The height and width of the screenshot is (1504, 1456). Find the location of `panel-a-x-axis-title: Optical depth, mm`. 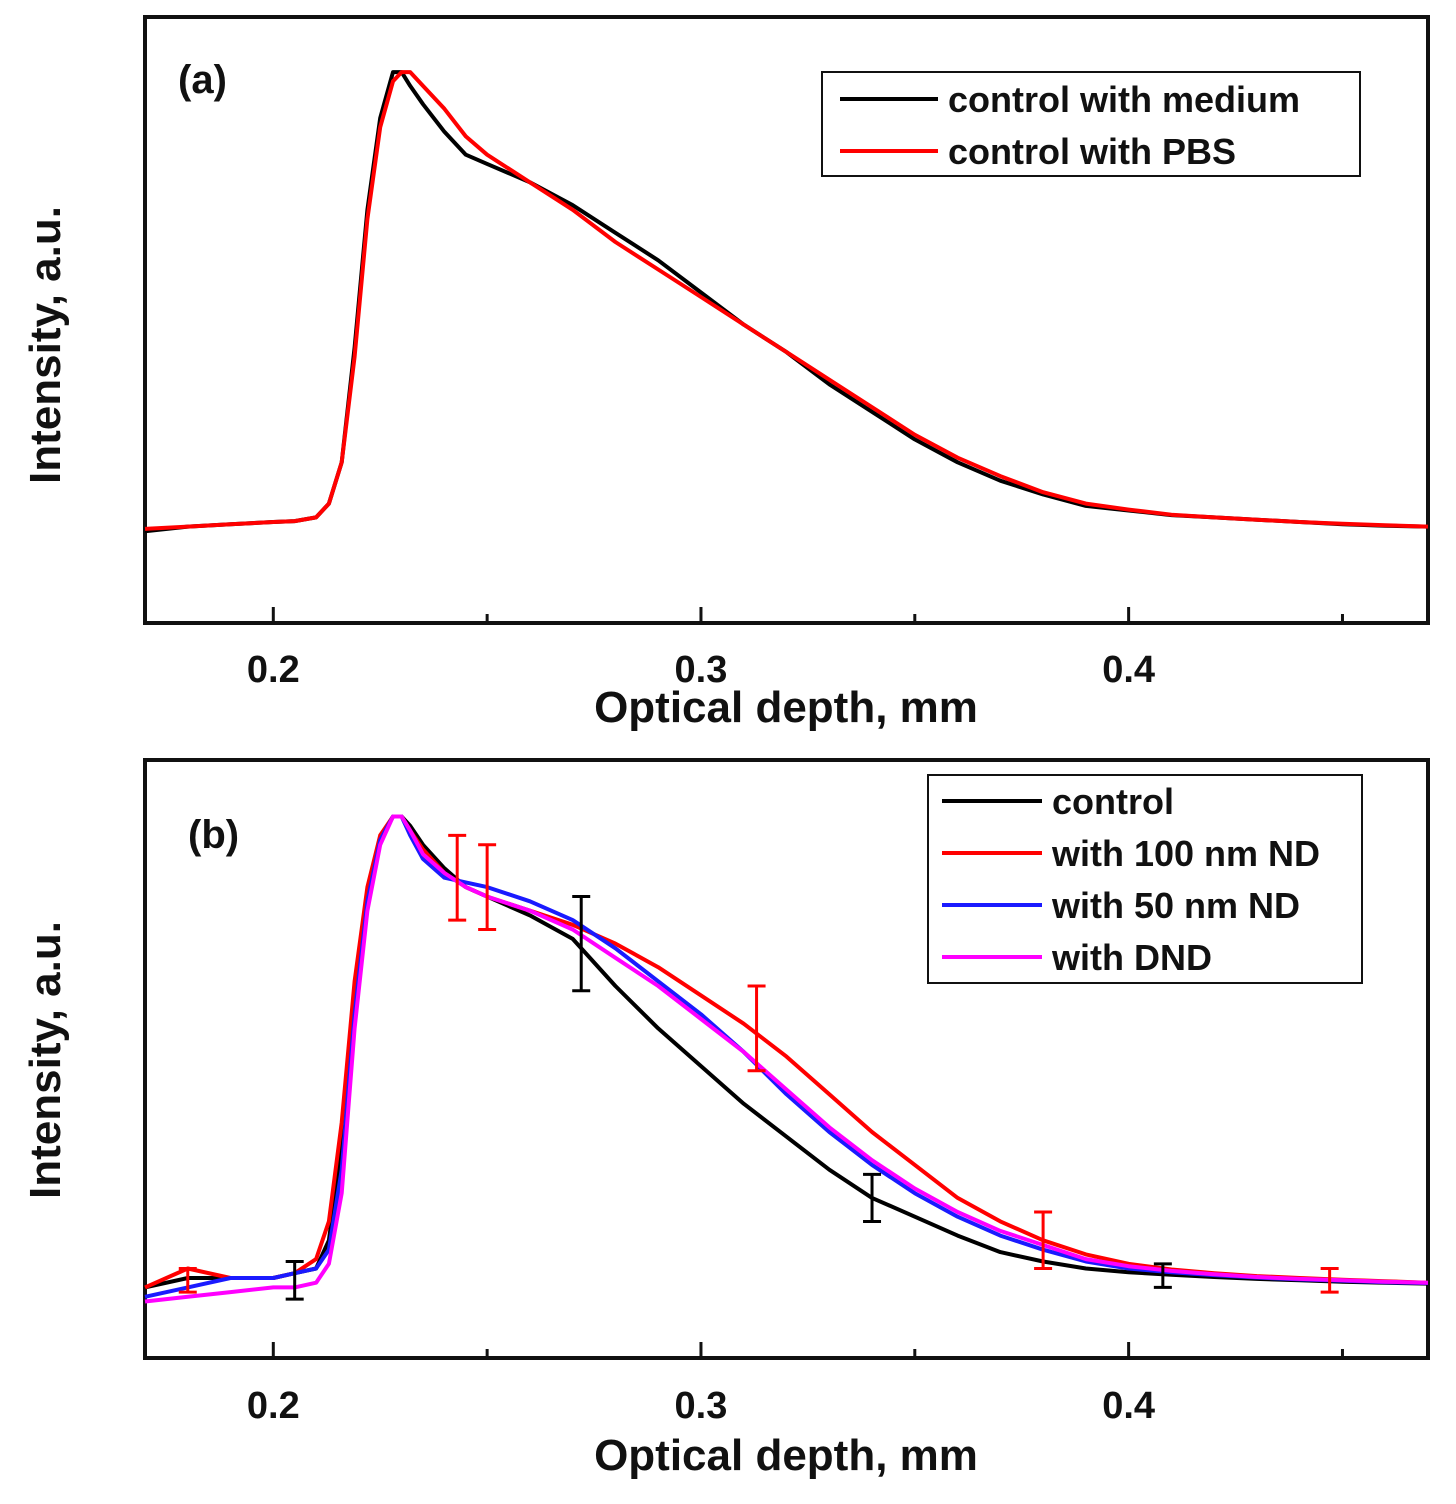

panel-a-x-axis-title: Optical depth, mm is located at coordinates (786, 707).